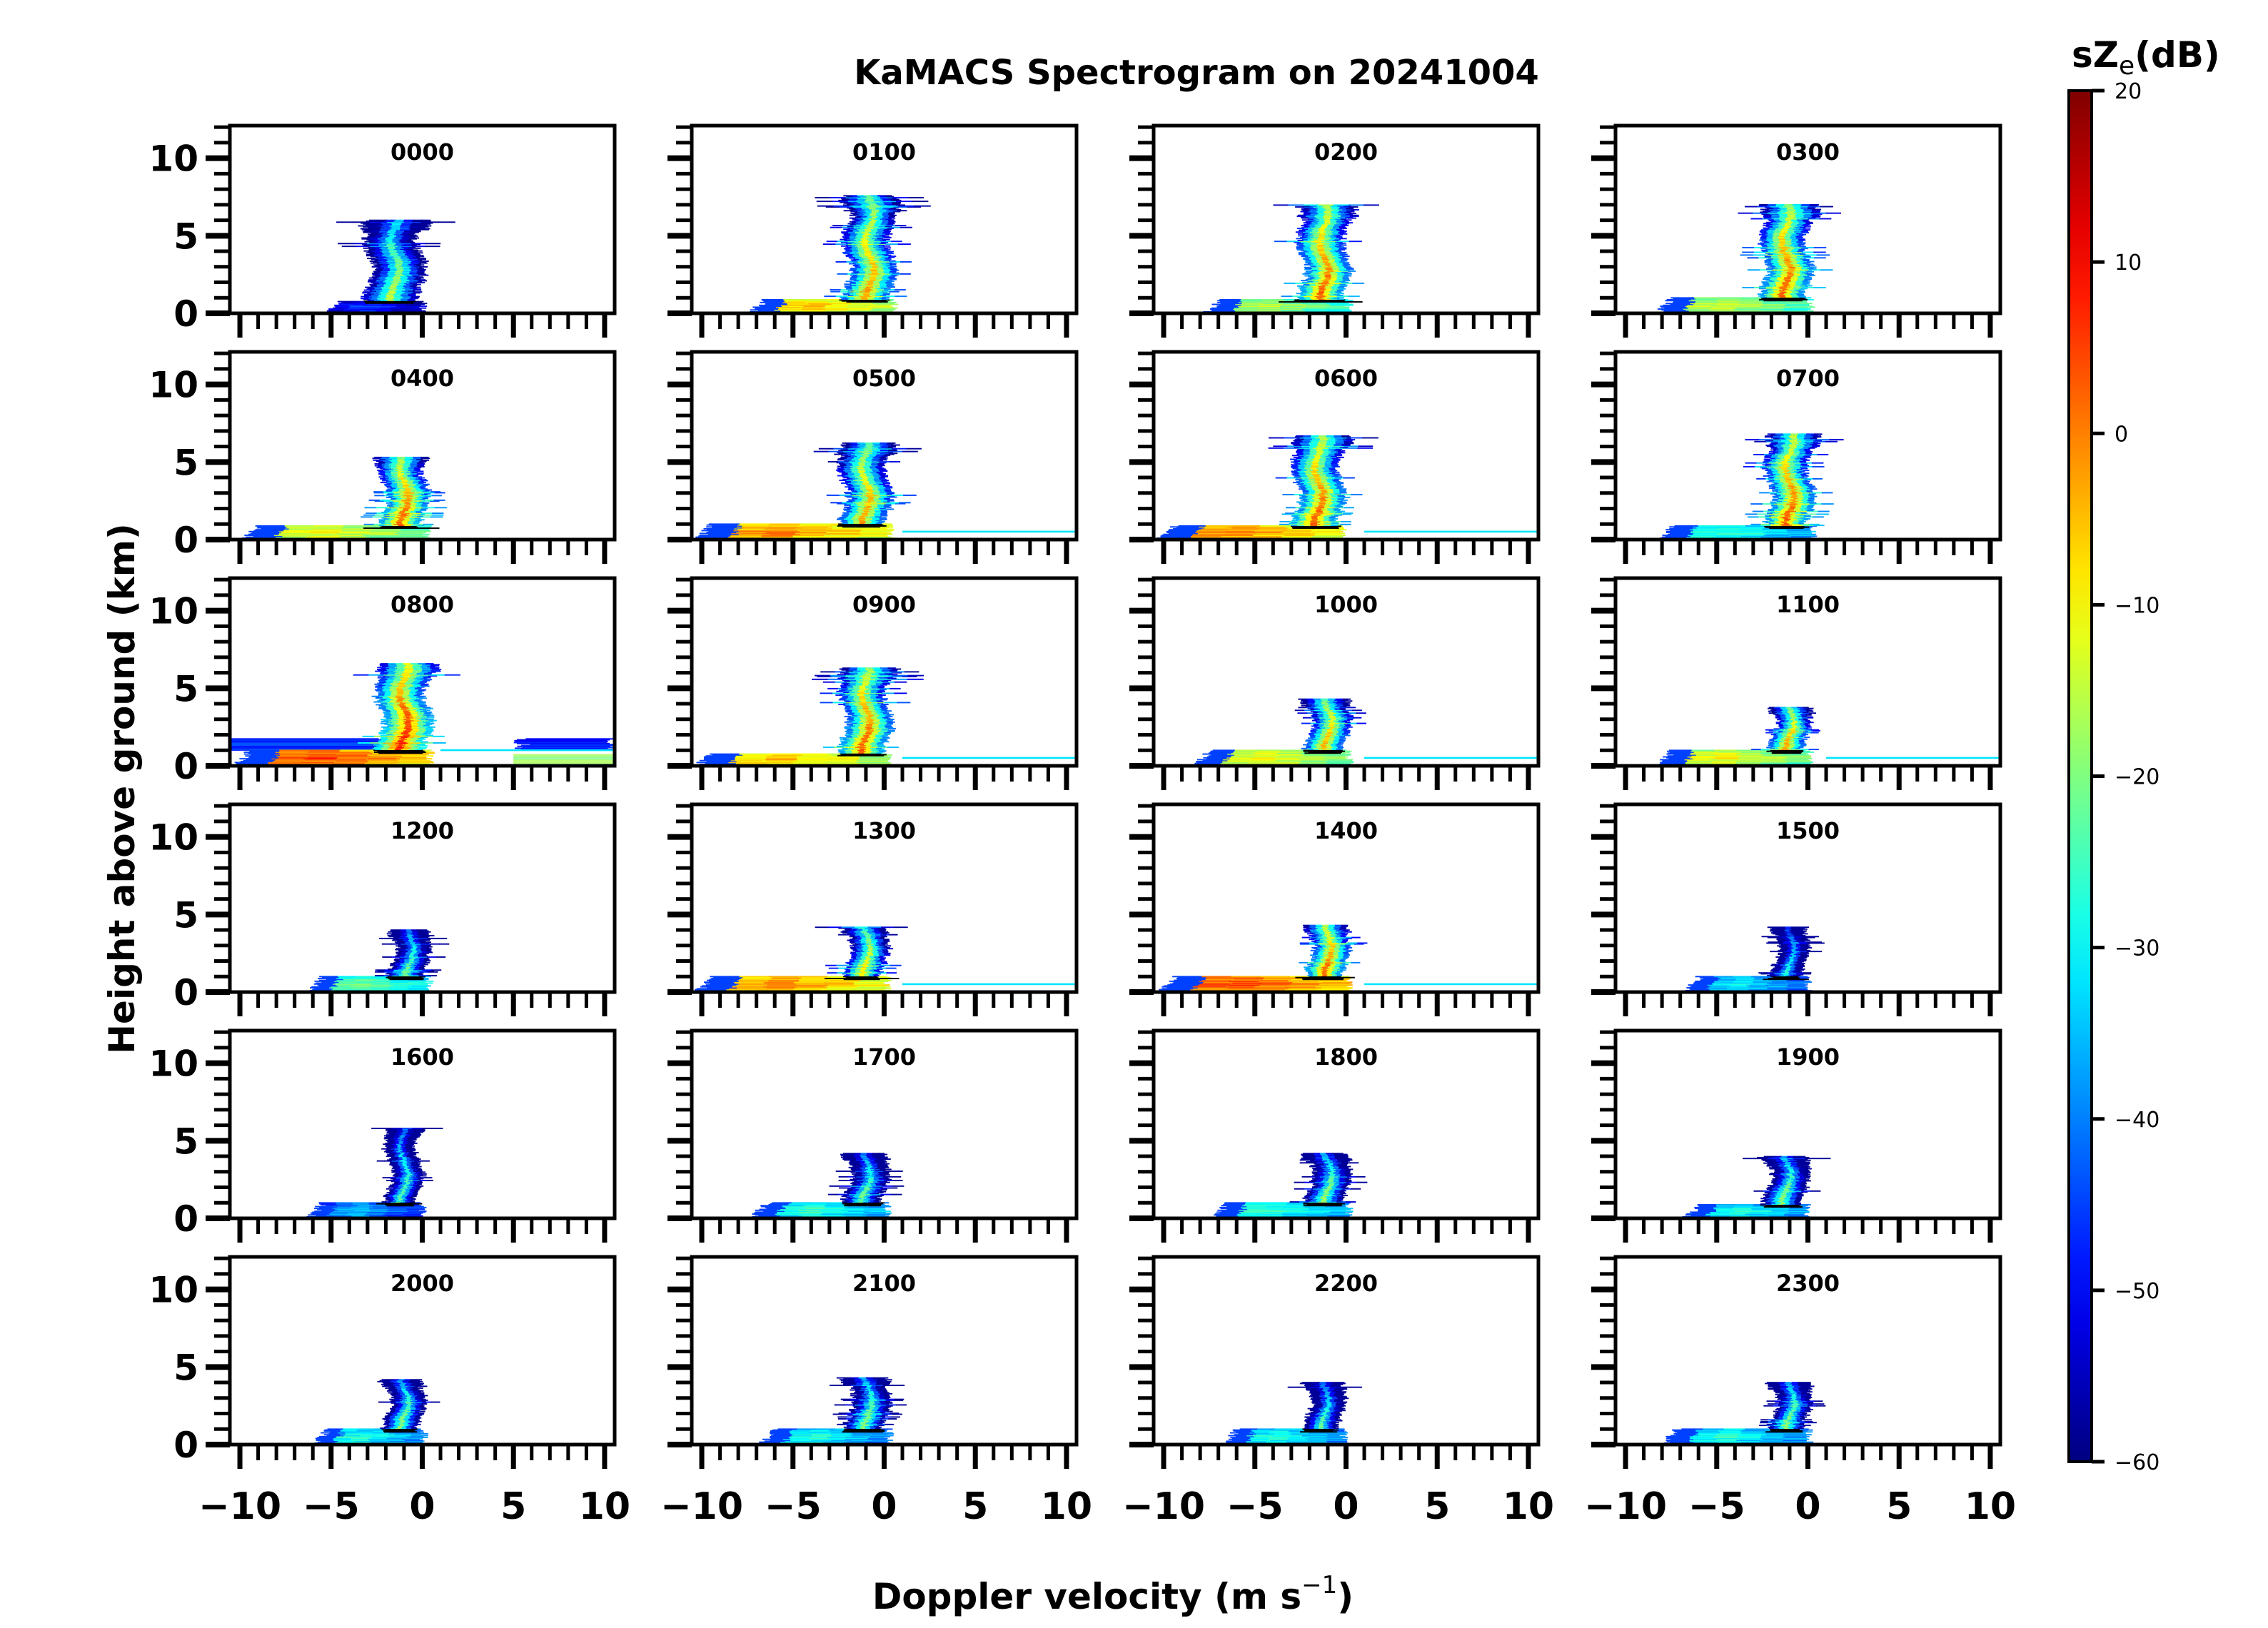  What do you see at coordinates (185, 314) in the screenshot?
I see `y-tick-label: 0` at bounding box center [185, 314].